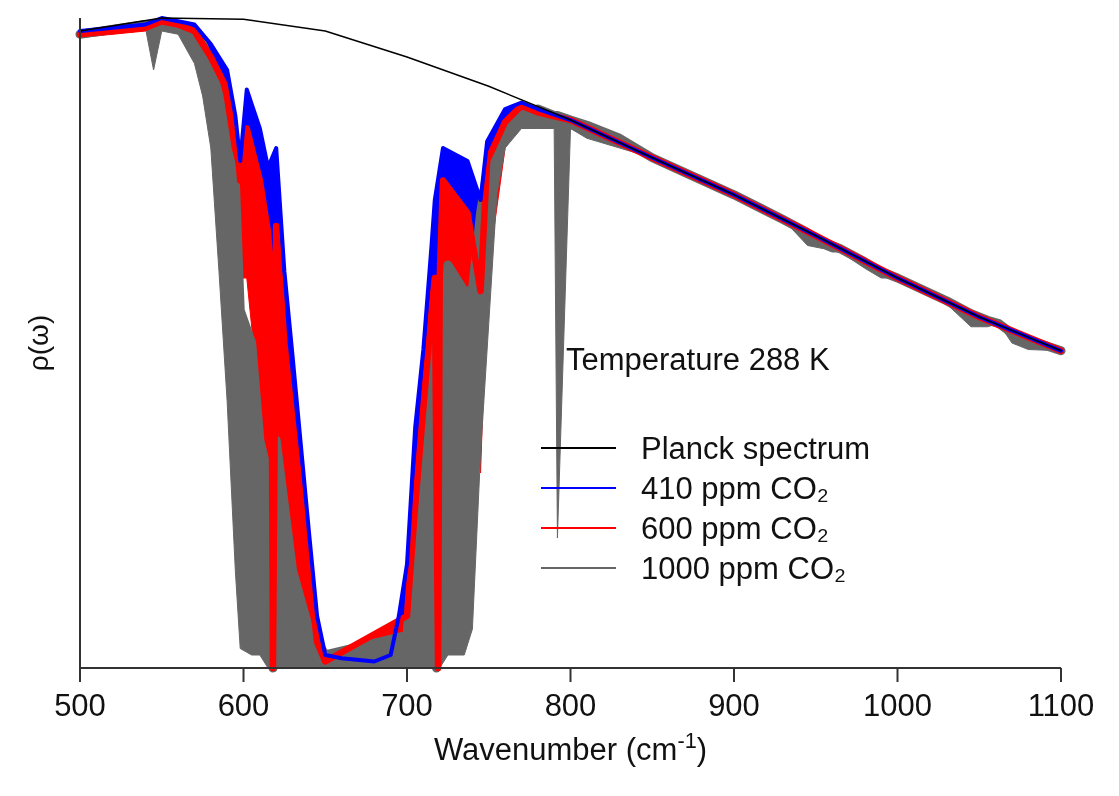 The height and width of the screenshot is (796, 1119). What do you see at coordinates (698, 359) in the screenshot?
I see `annotation: Temperature 288 K` at bounding box center [698, 359].